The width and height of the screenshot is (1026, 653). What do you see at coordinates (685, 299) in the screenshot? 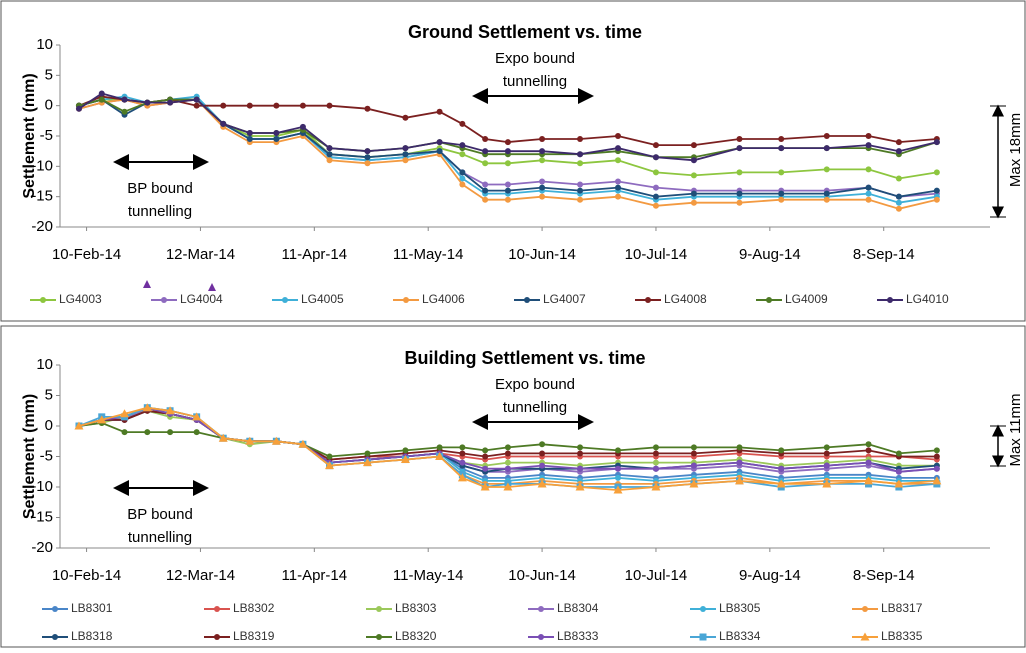
I see `legend-label: LG4008` at bounding box center [685, 299].